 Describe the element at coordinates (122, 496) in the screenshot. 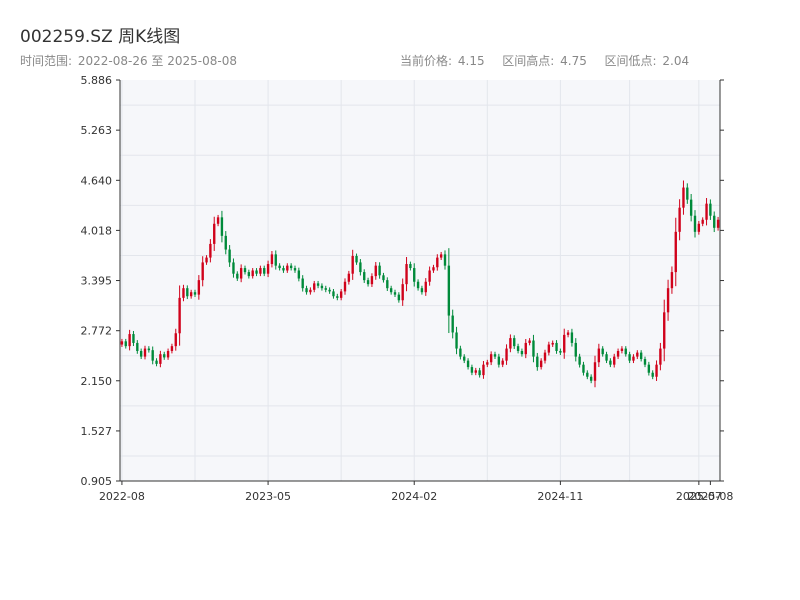

I see `x-tick-label: 2022-08` at that location.